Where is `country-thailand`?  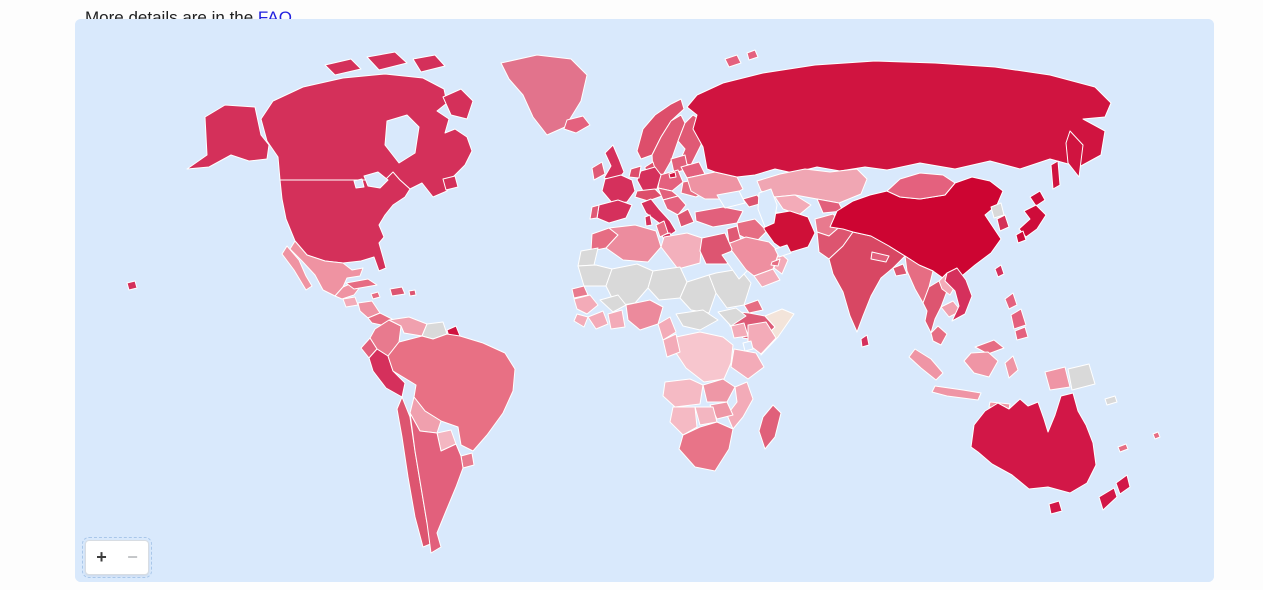
country-thailand is located at coordinates (935, 307).